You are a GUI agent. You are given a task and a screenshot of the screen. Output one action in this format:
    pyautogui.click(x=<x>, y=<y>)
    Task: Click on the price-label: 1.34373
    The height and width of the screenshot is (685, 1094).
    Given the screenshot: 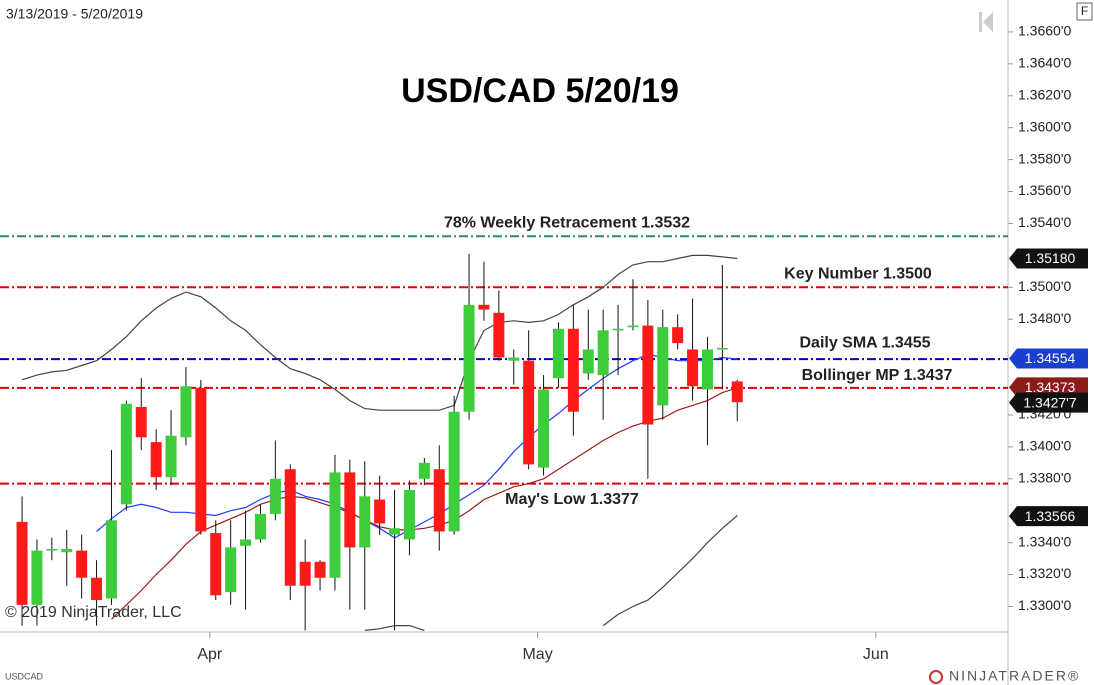 What is the action you would take?
    pyautogui.click(x=1050, y=387)
    